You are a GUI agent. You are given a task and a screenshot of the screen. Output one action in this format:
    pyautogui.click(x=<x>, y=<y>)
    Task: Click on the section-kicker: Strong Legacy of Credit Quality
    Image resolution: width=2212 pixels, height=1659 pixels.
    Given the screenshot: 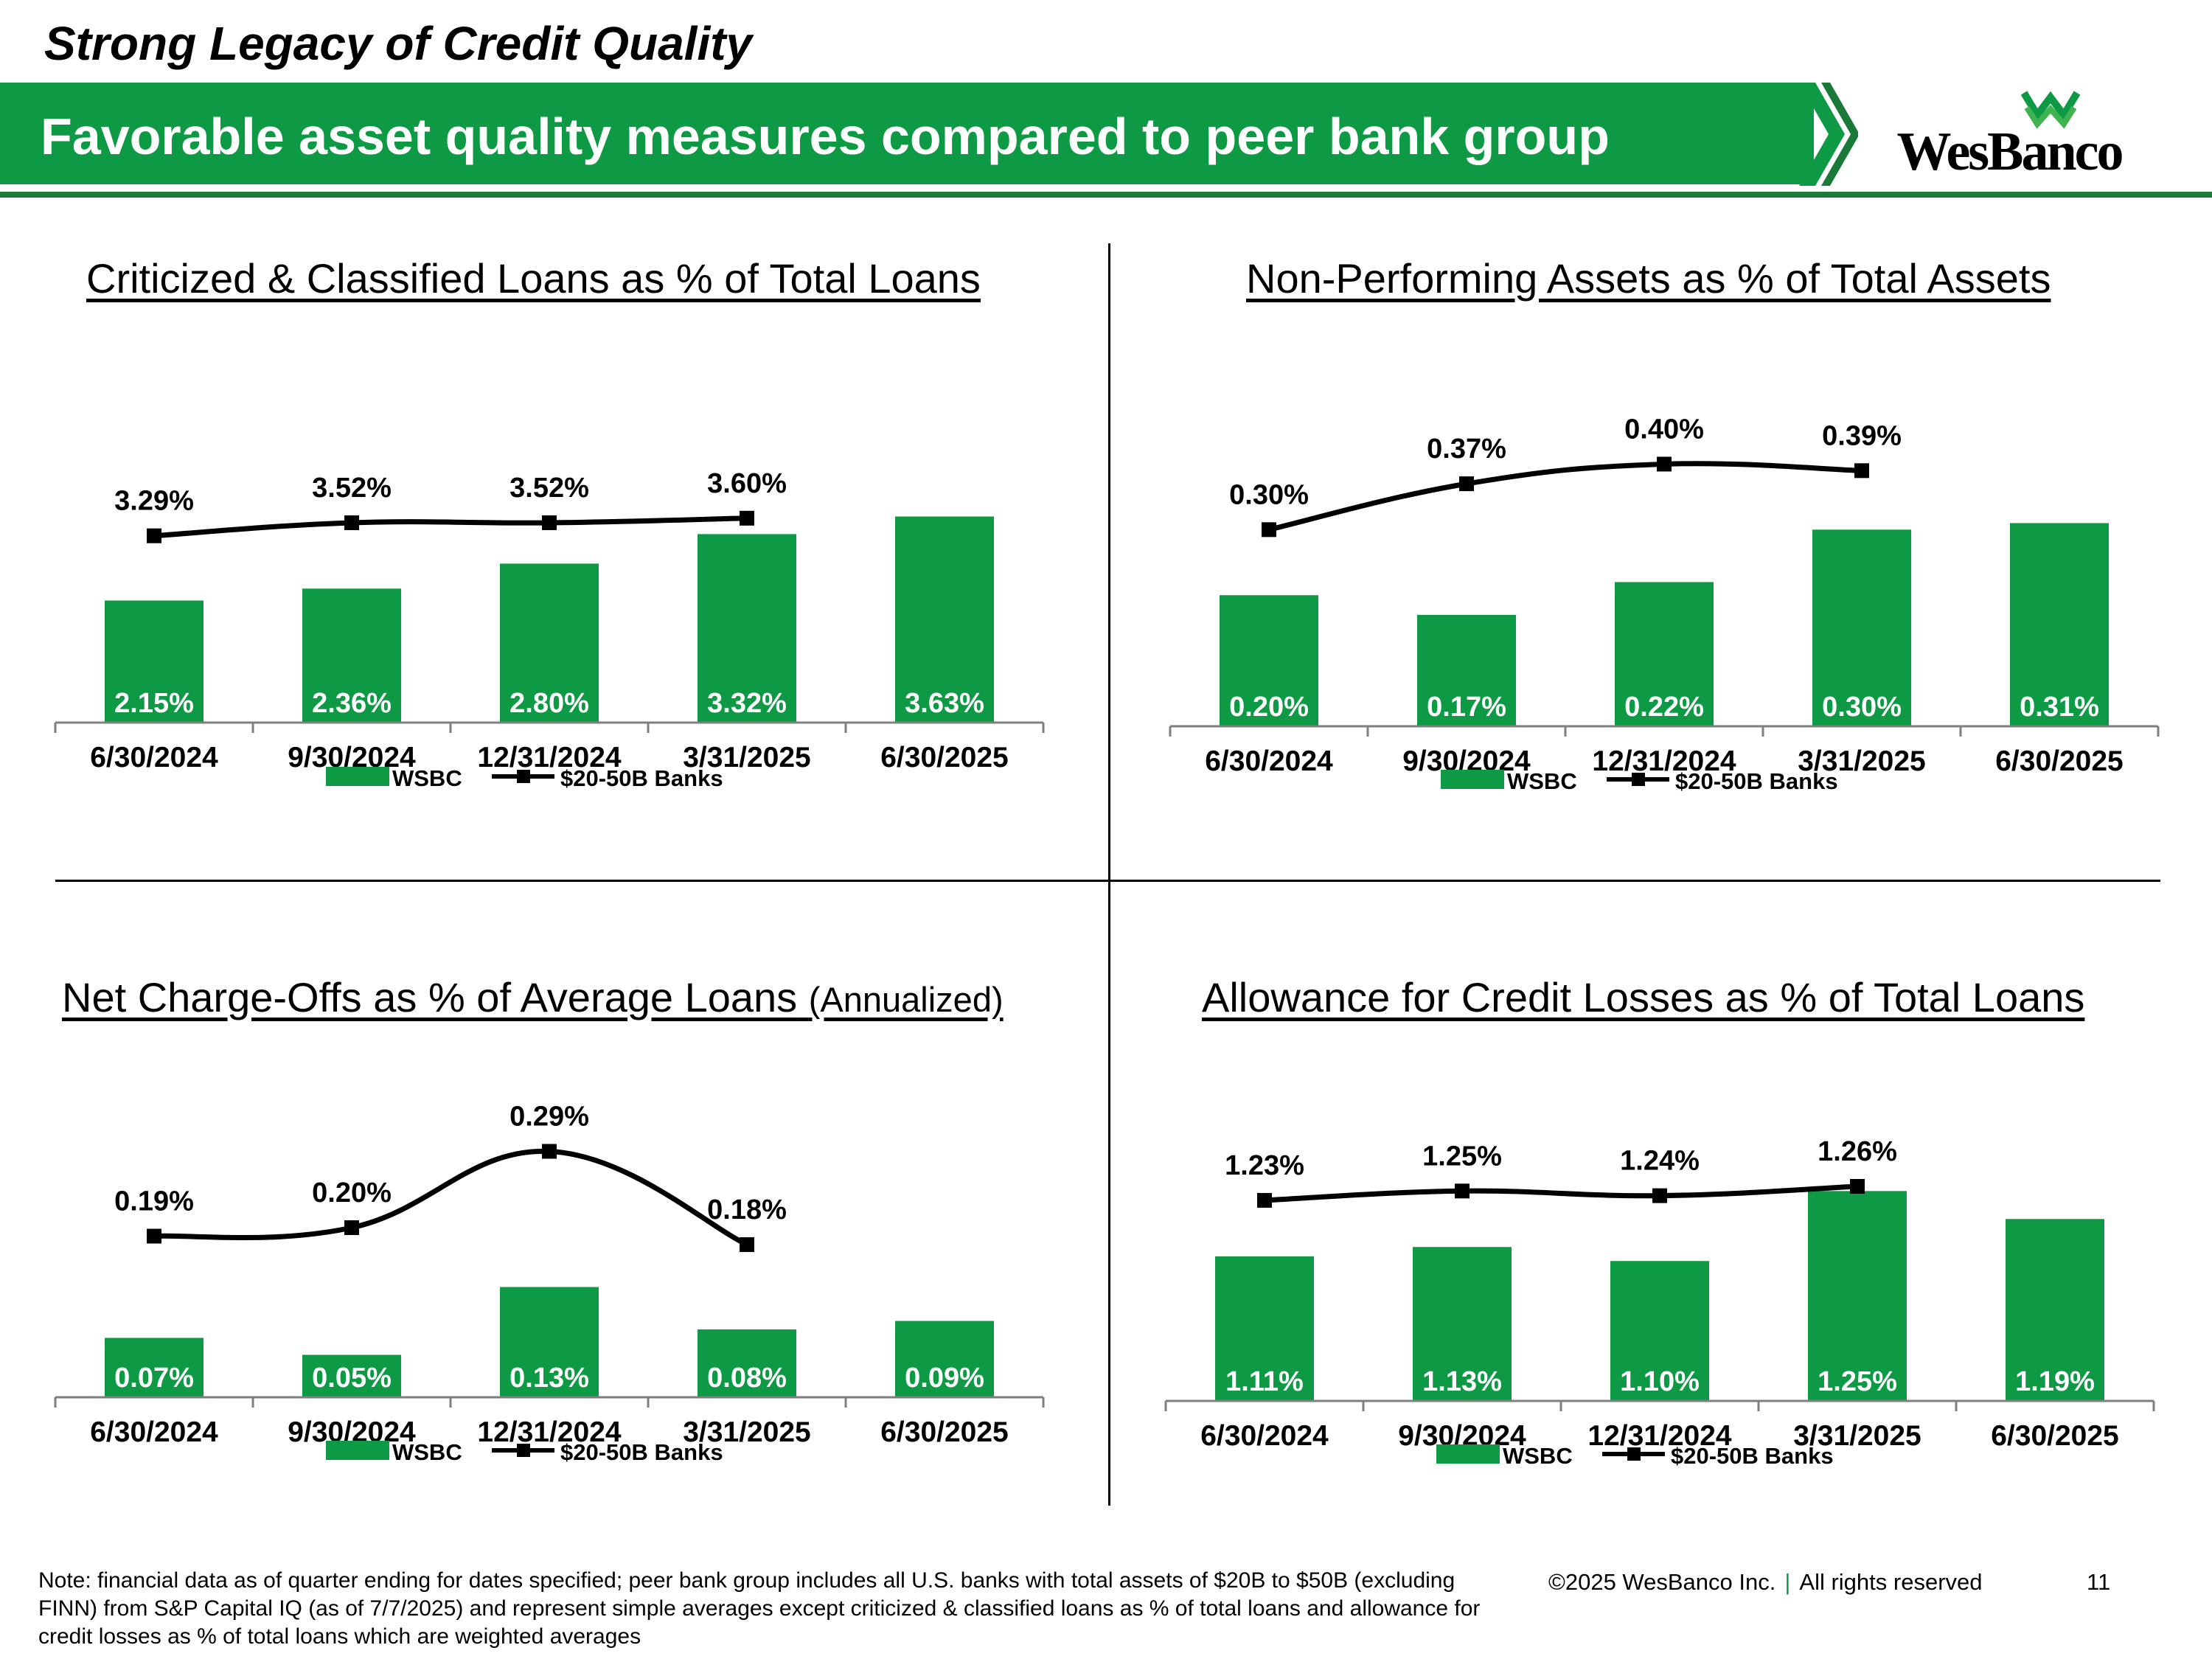 What is the action you would take?
    pyautogui.click(x=398, y=43)
    